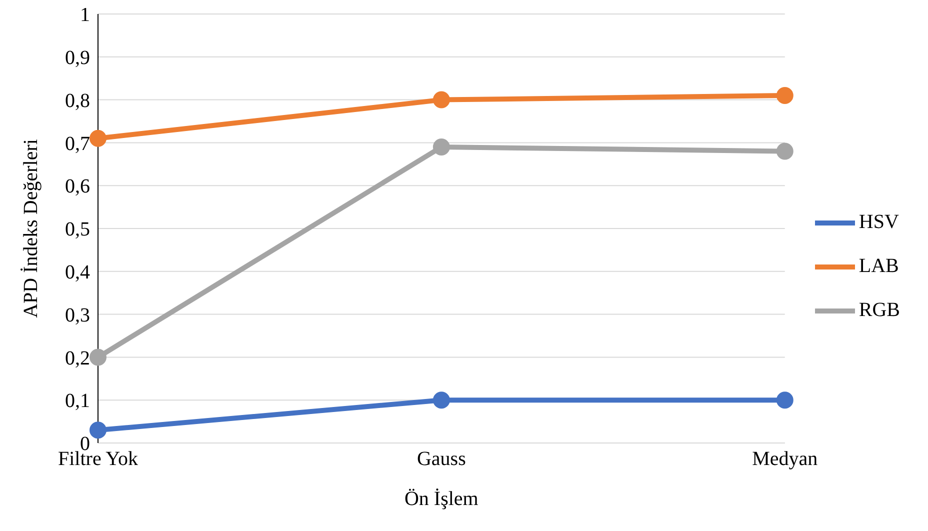  Describe the element at coordinates (878, 221) in the screenshot. I see `legend-label: HSV` at that location.